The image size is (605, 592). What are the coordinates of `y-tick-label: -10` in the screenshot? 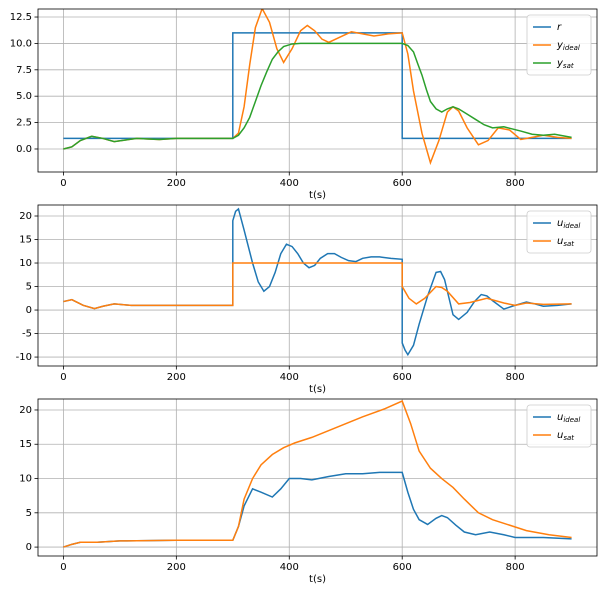 It's located at (24, 357).